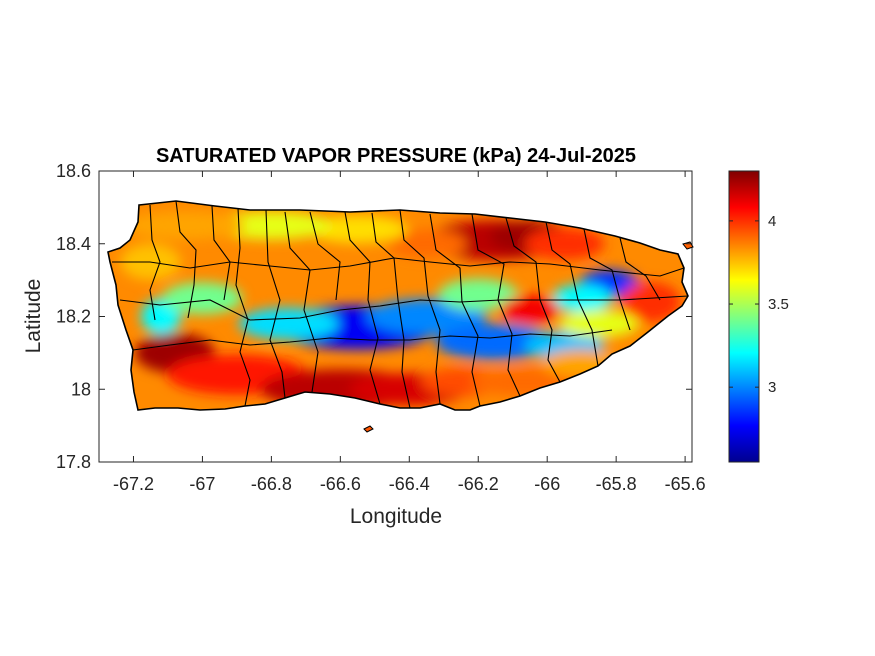  What do you see at coordinates (478, 484) in the screenshot?
I see `x-tick-label: -66.2` at bounding box center [478, 484].